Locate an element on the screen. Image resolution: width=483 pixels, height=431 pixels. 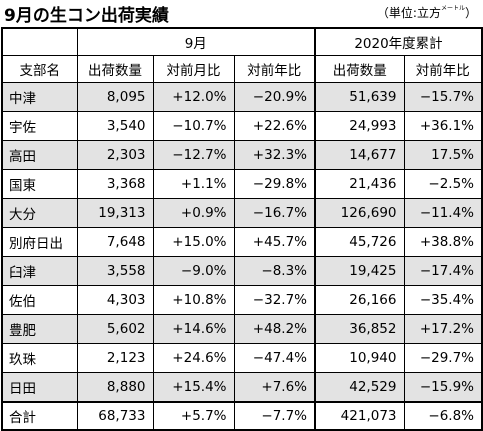
branch-name-cell: 豊肥 is located at coordinates (39, 329).